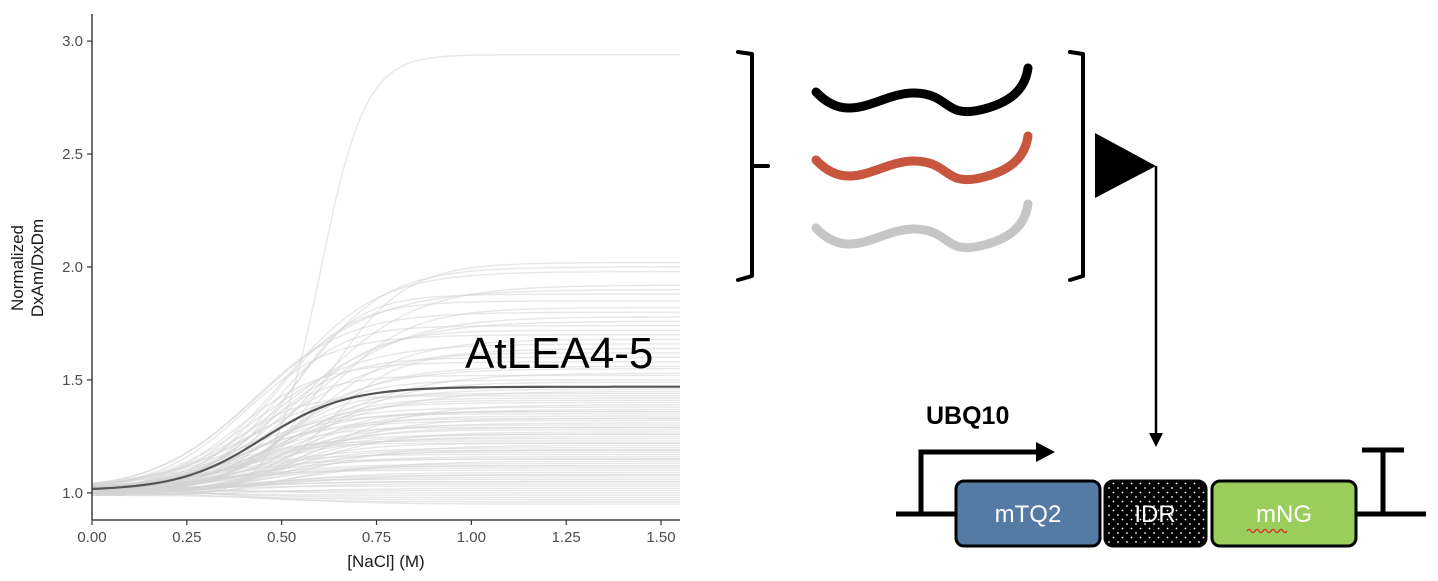 The width and height of the screenshot is (1438, 581). I want to click on idr-label: IDR, so click(1154, 514).